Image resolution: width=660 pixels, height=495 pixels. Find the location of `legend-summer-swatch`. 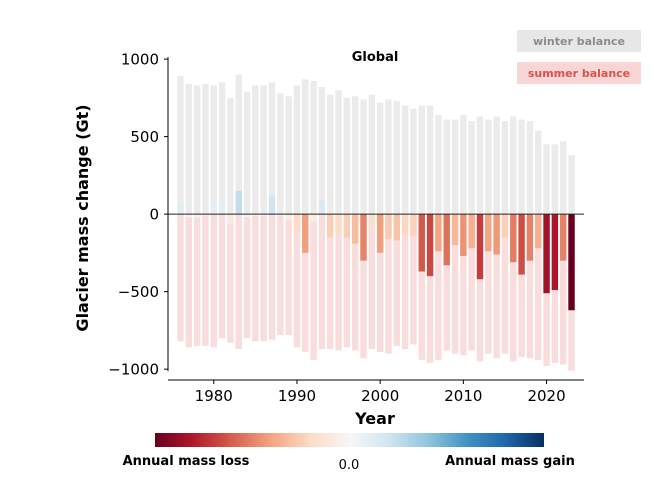

legend-summer-swatch is located at coordinates (579, 73).